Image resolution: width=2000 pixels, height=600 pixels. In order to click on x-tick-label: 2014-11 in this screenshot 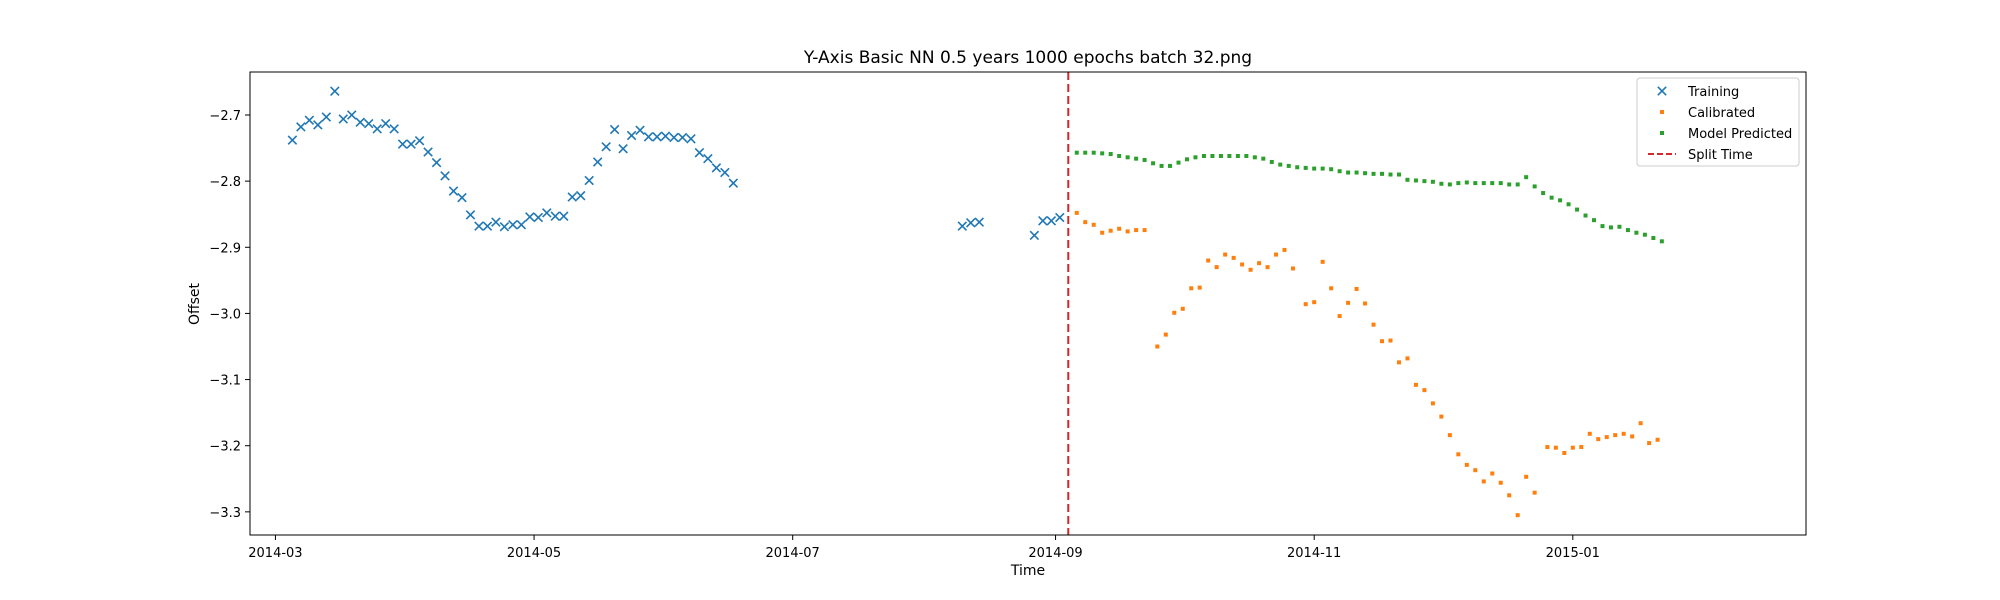, I will do `click(1314, 553)`.